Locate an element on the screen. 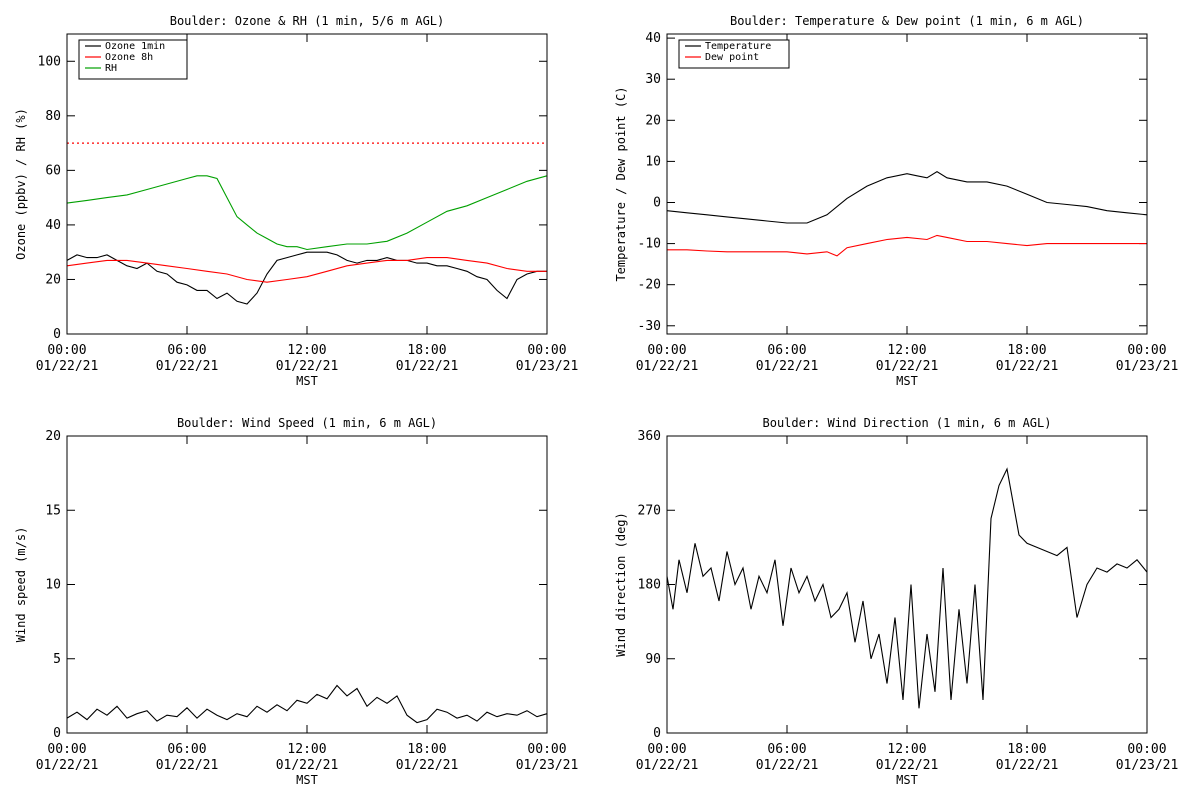 The width and height of the screenshot is (1200, 800). y-tick-label: 360 is located at coordinates (649, 436).